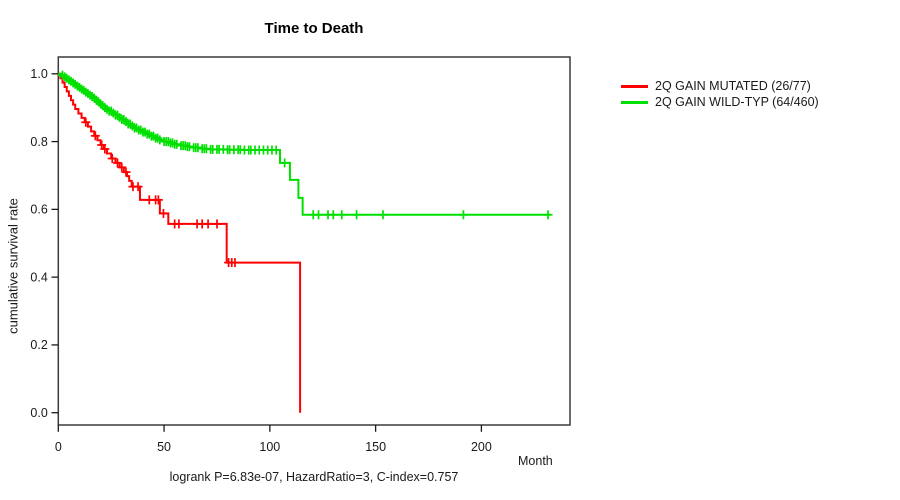 This screenshot has height=500, width=900. I want to click on y-tick-label: 0.2, so click(38, 345).